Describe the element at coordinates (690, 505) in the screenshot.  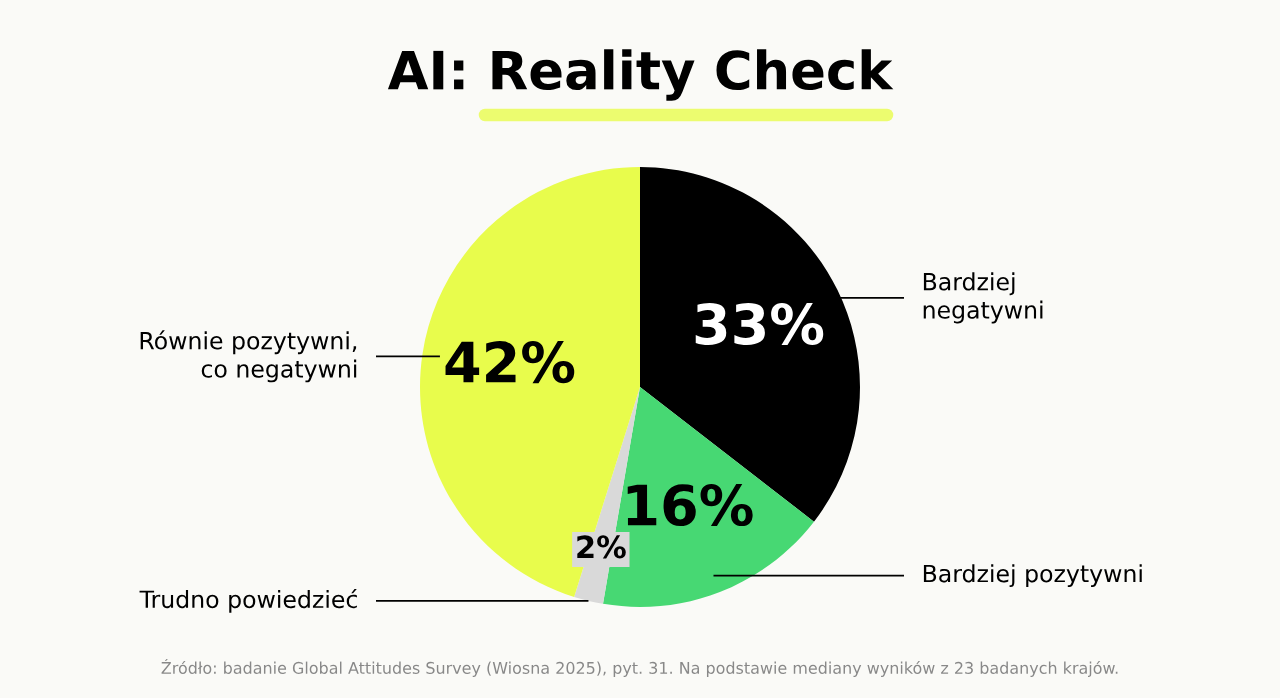
I see `data-label: 16%` at that location.